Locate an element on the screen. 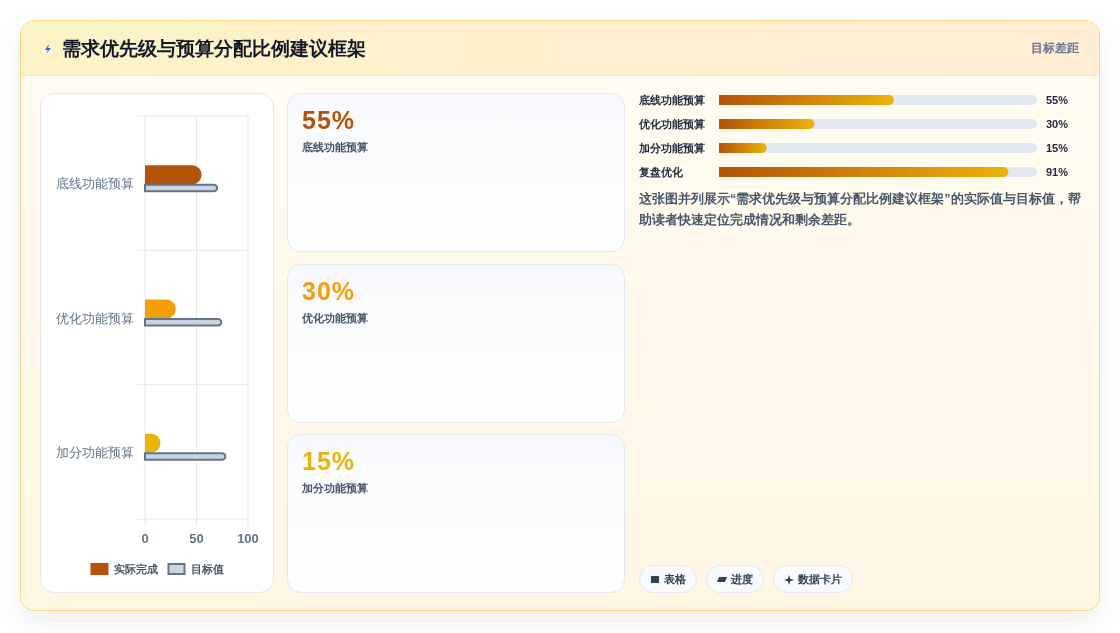 This screenshot has width=1120, height=633. x-tick-label: 0 is located at coordinates (145, 538).